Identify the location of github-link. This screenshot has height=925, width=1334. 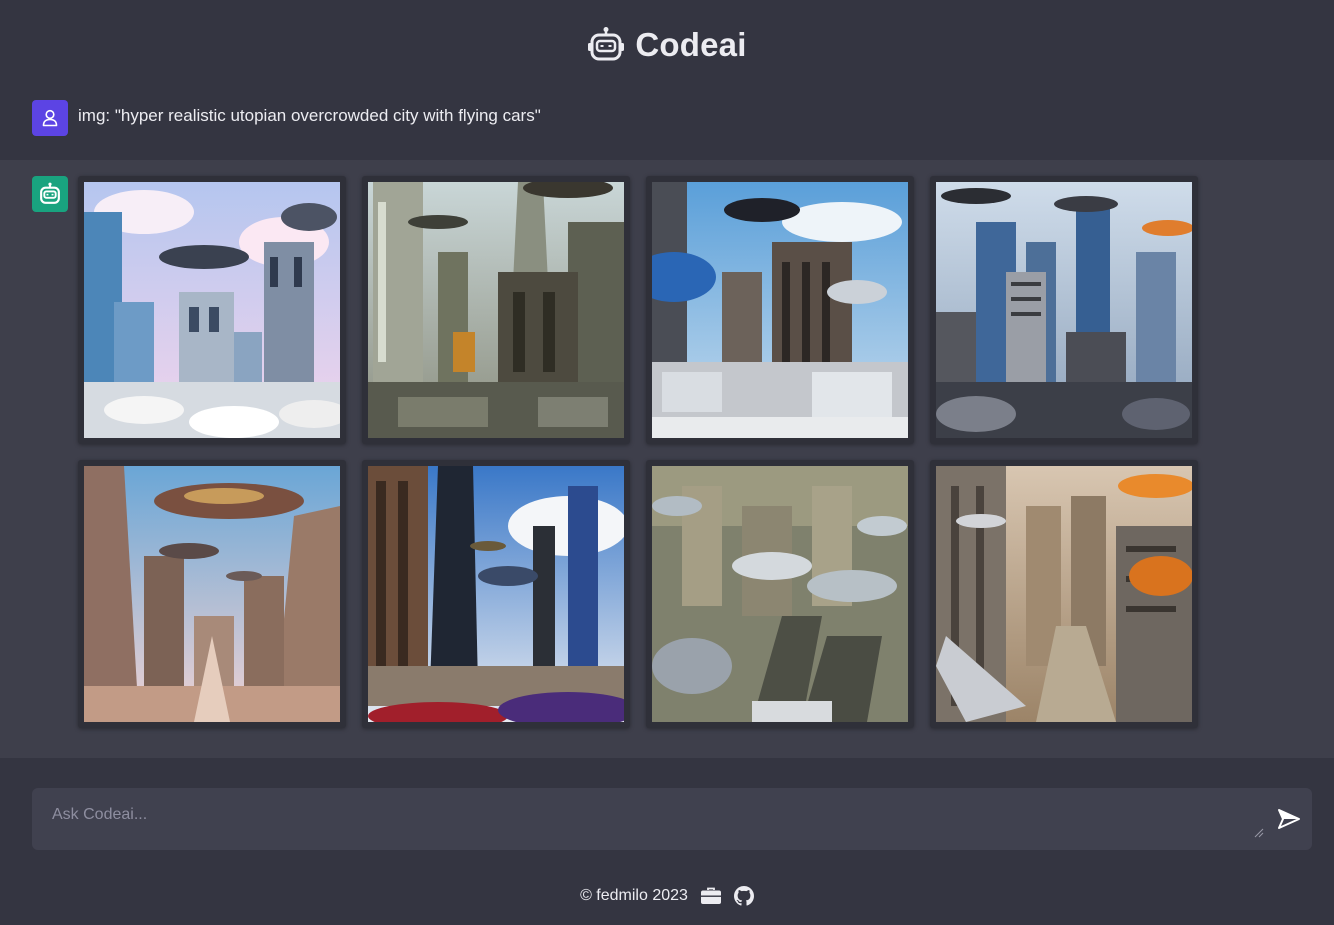
(743, 896).